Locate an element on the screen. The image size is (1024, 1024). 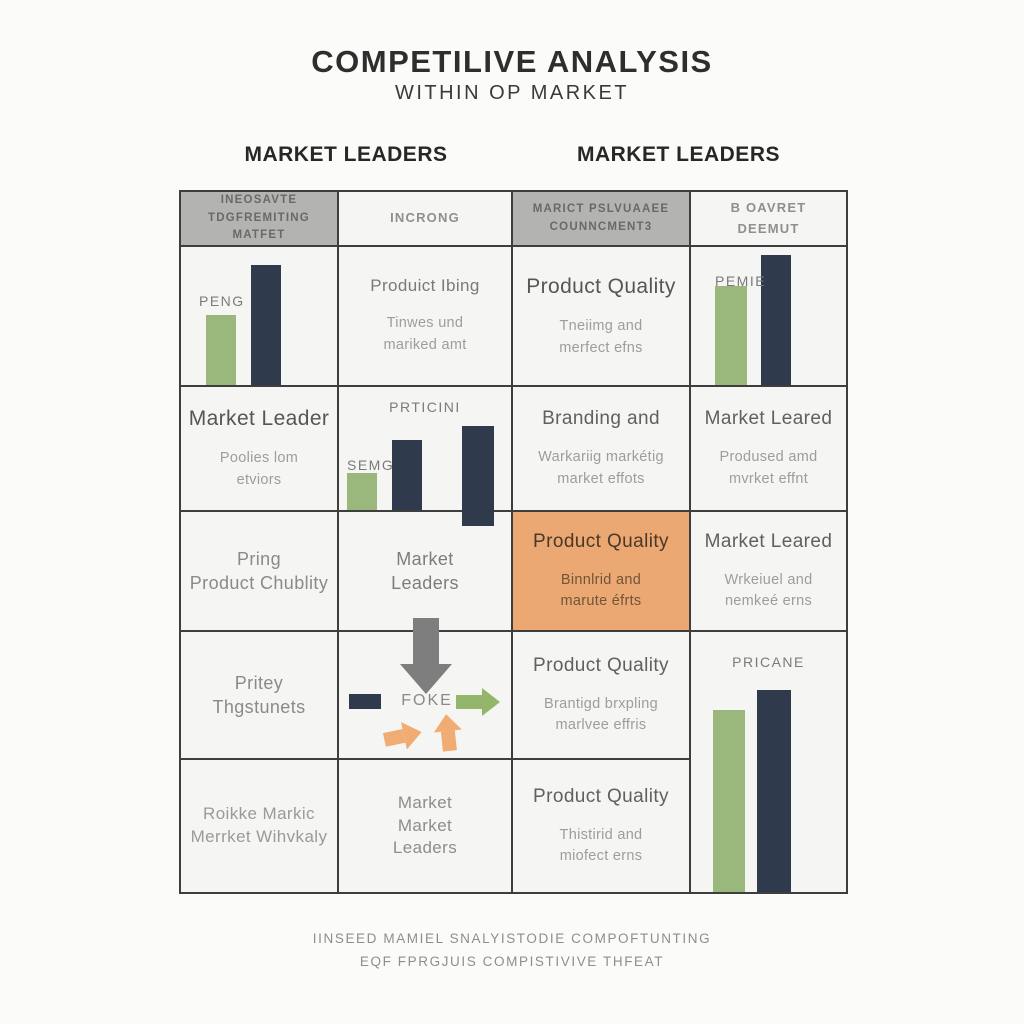
header-cell-2: INCRONG is located at coordinates (426, 219).